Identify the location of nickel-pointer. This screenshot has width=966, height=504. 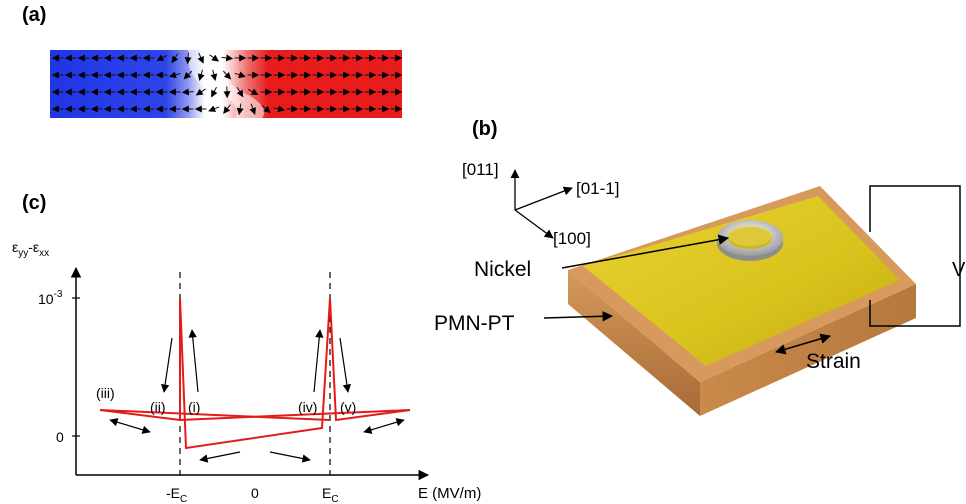
(645, 251).